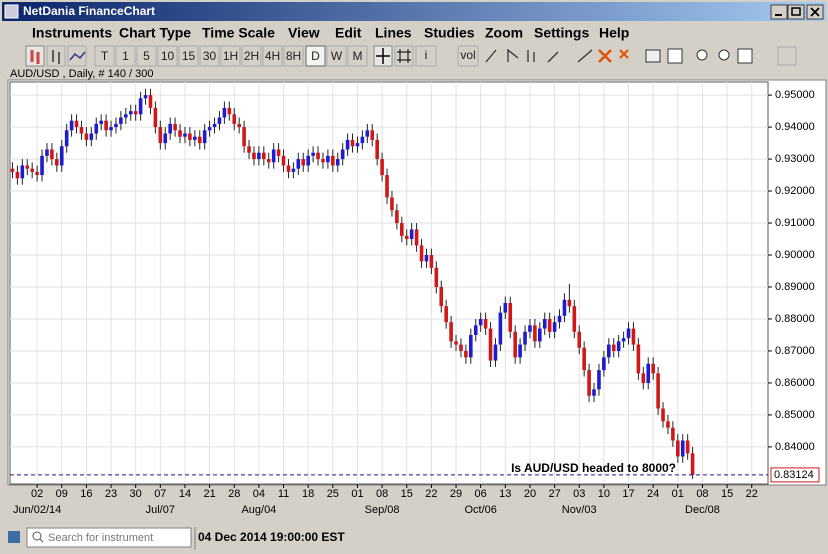  Describe the element at coordinates (393, 33) in the screenshot. I see `menu-item: Lines` at that location.